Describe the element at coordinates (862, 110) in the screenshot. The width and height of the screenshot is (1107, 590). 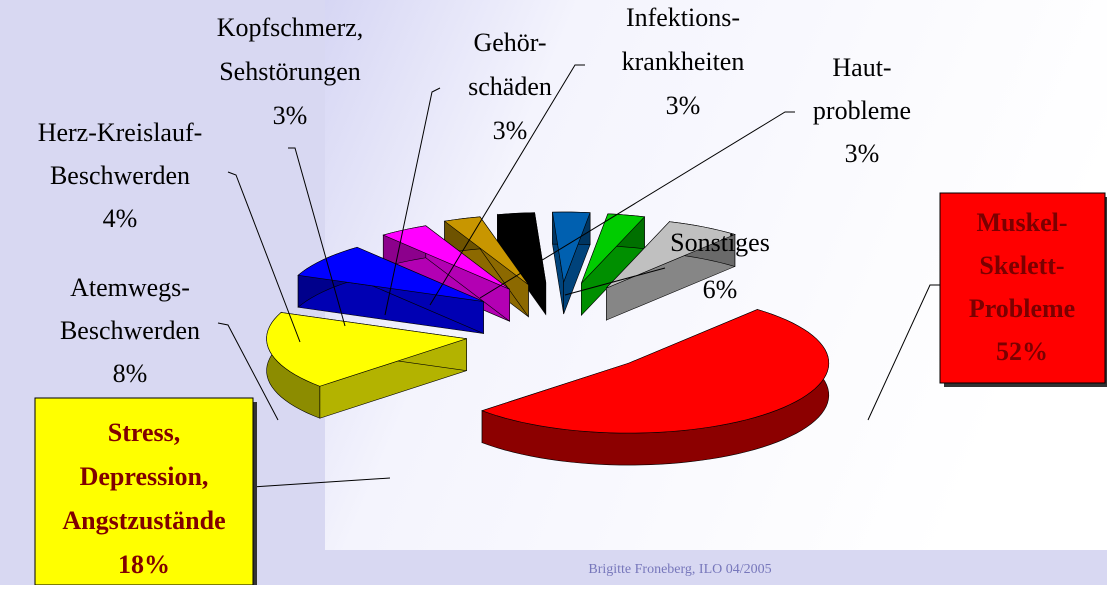
I see `slice-label: probleme` at that location.